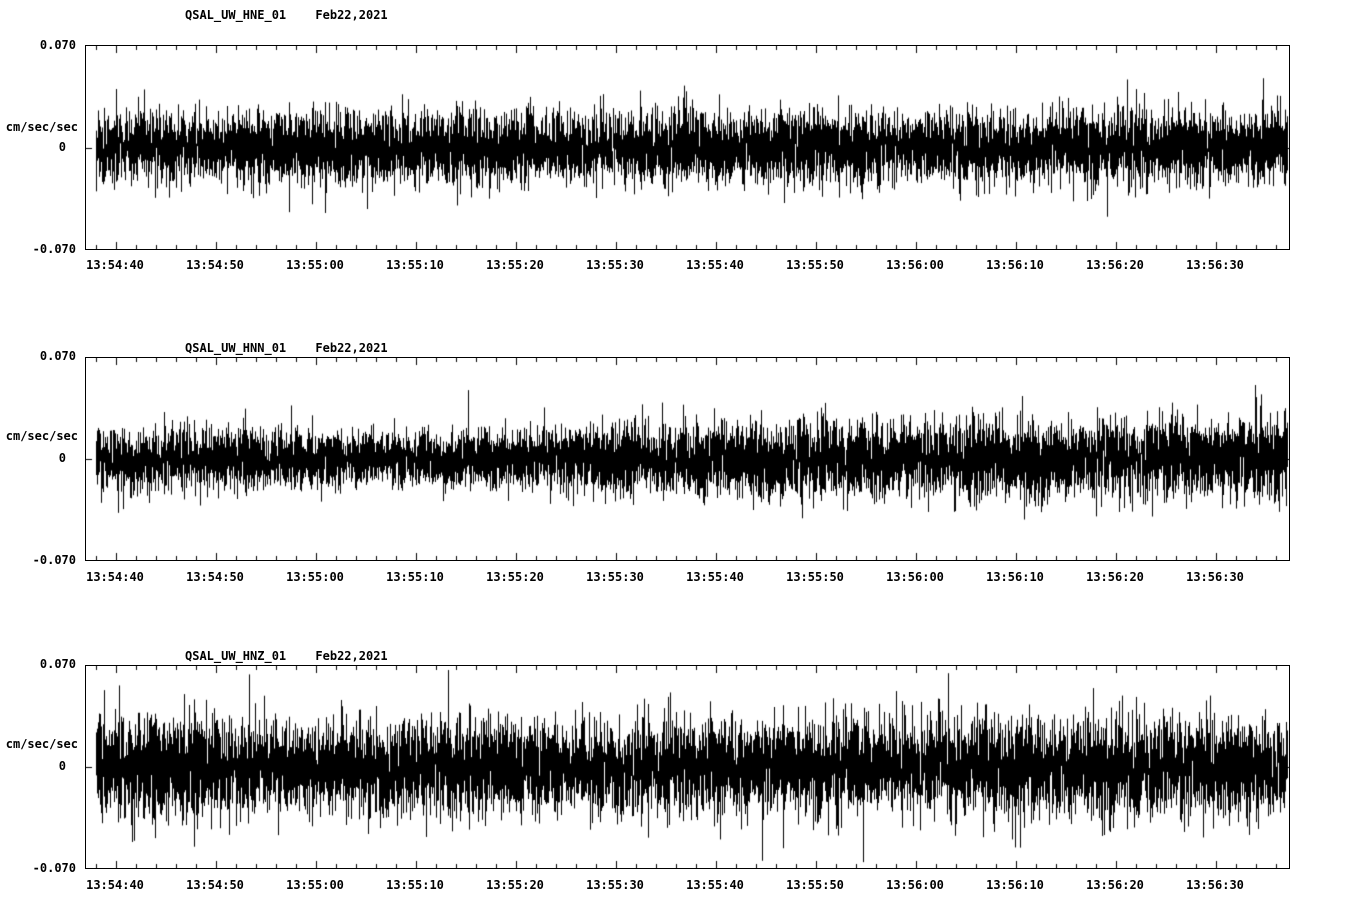  What do you see at coordinates (236, 348) in the screenshot?
I see `channel-title: QSAL_UW_HNN_01` at bounding box center [236, 348].